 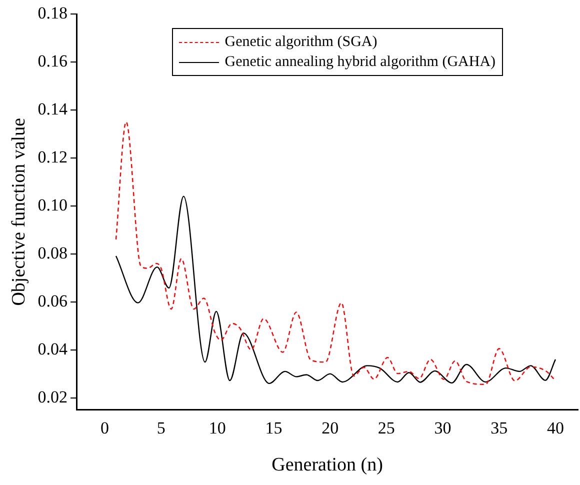 What do you see at coordinates (53, 12) in the screenshot?
I see `y-tick-label: 0.18` at bounding box center [53, 12].